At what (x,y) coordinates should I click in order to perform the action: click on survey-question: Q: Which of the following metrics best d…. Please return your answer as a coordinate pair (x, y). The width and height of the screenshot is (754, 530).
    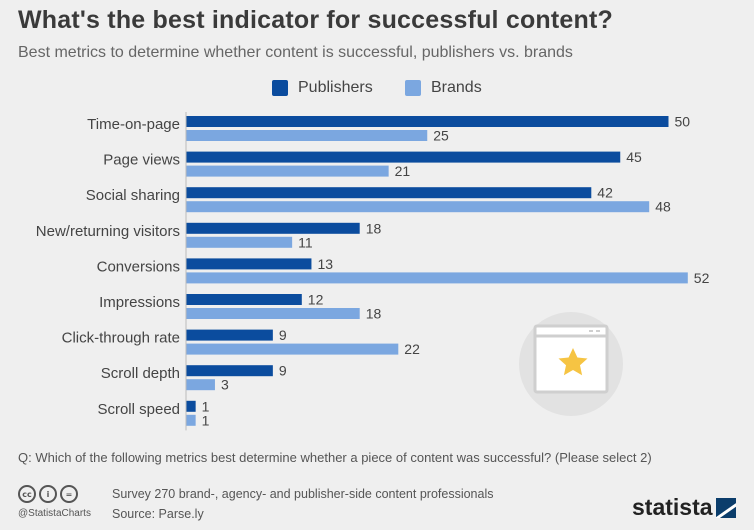
    Looking at the image, I should click on (335, 457).